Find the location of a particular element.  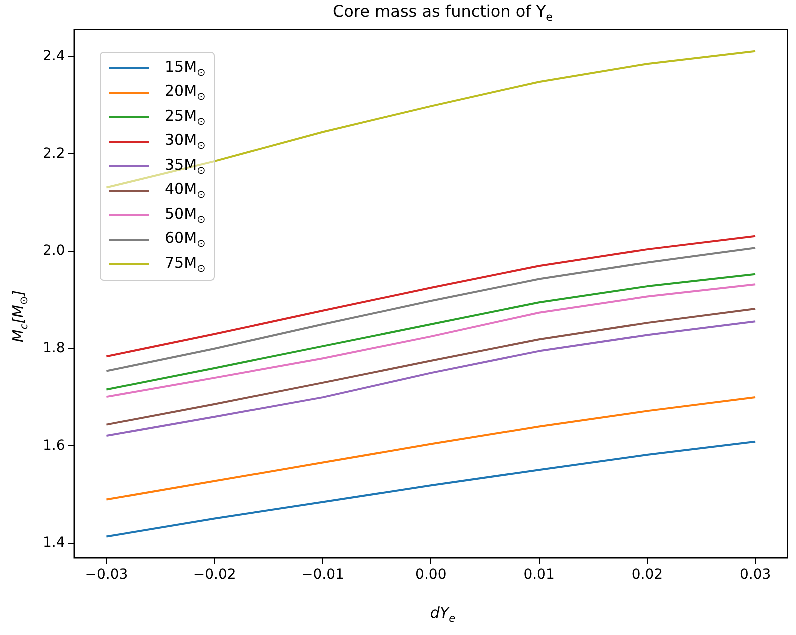

y-tick-label: 2.2 is located at coordinates (54, 154).